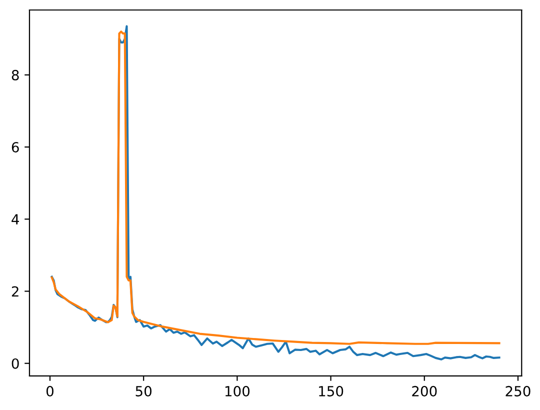 Image resolution: width=540 pixels, height=410 pixels. What do you see at coordinates (424, 391) in the screenshot?
I see `x-tick-label: 200` at bounding box center [424, 391].